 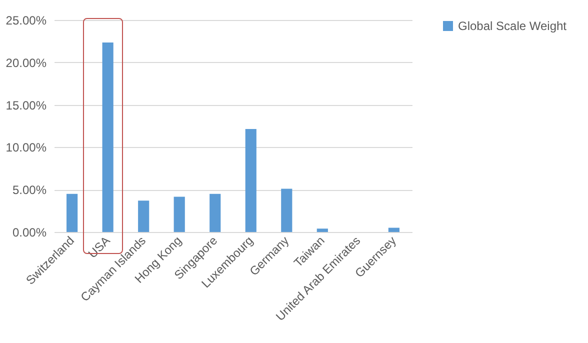 What do you see at coordinates (26, 147) in the screenshot?
I see `y-tick-label: 10.00%` at bounding box center [26, 147].